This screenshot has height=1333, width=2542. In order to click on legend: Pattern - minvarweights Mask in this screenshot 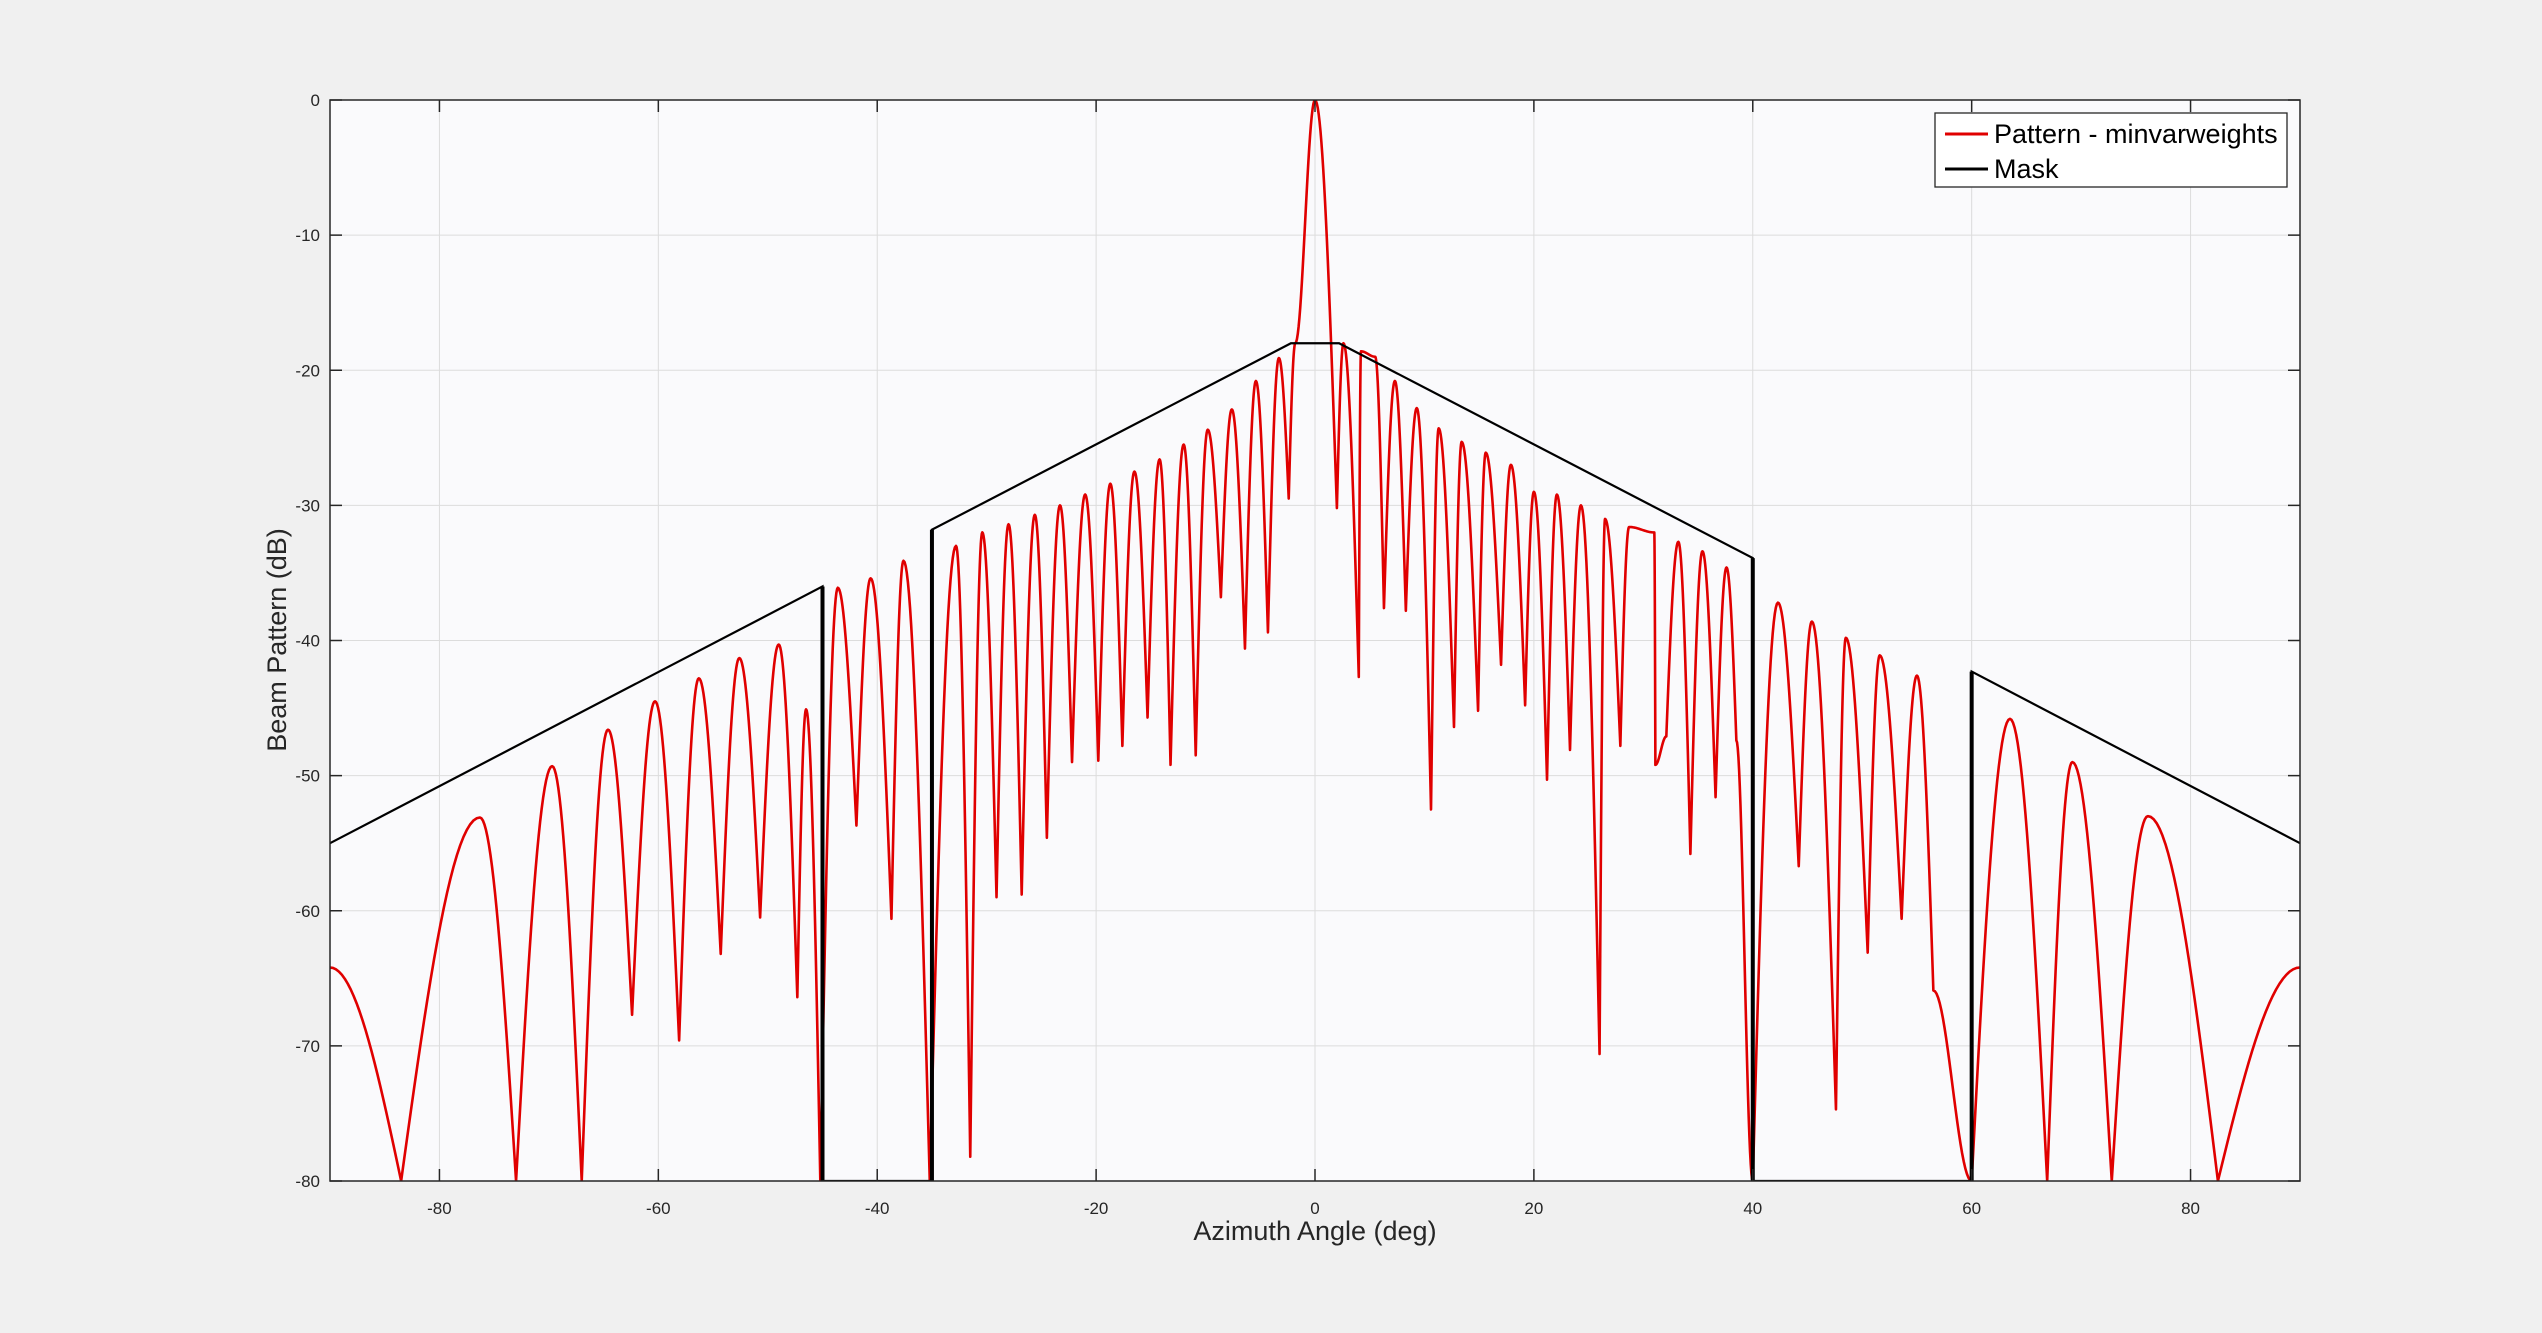, I will do `click(2111, 150)`.